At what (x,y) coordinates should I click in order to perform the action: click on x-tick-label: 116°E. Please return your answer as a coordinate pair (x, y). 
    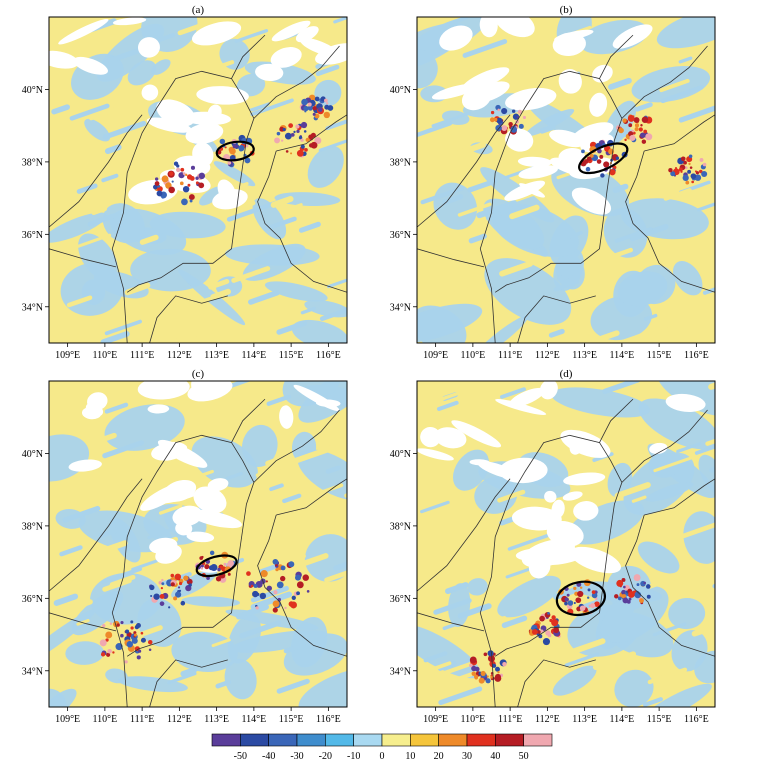
    Looking at the image, I should click on (696, 355).